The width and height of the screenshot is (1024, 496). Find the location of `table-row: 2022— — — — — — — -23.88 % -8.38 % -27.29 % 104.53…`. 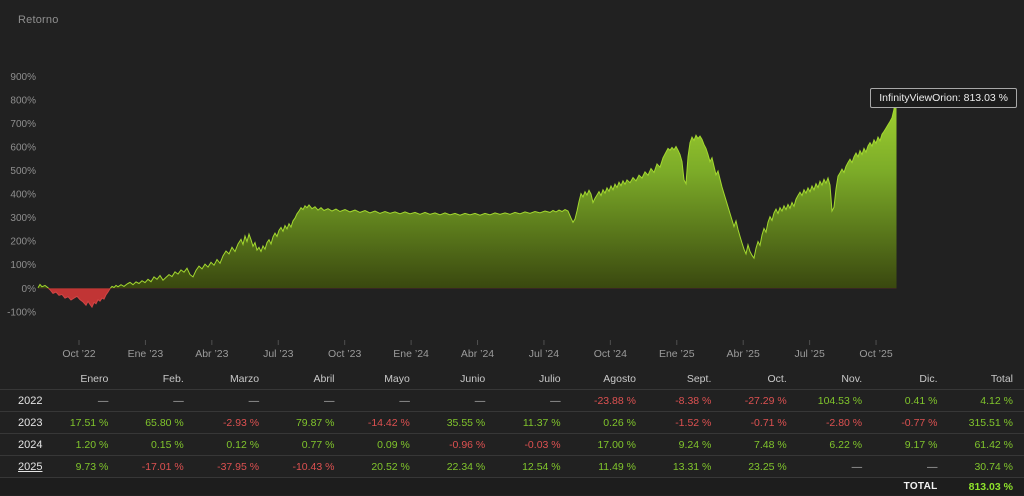

table-row: 2022— — — — — — — -23.88 % -8.38 % -27.29 % 104.53… is located at coordinates (512, 400).